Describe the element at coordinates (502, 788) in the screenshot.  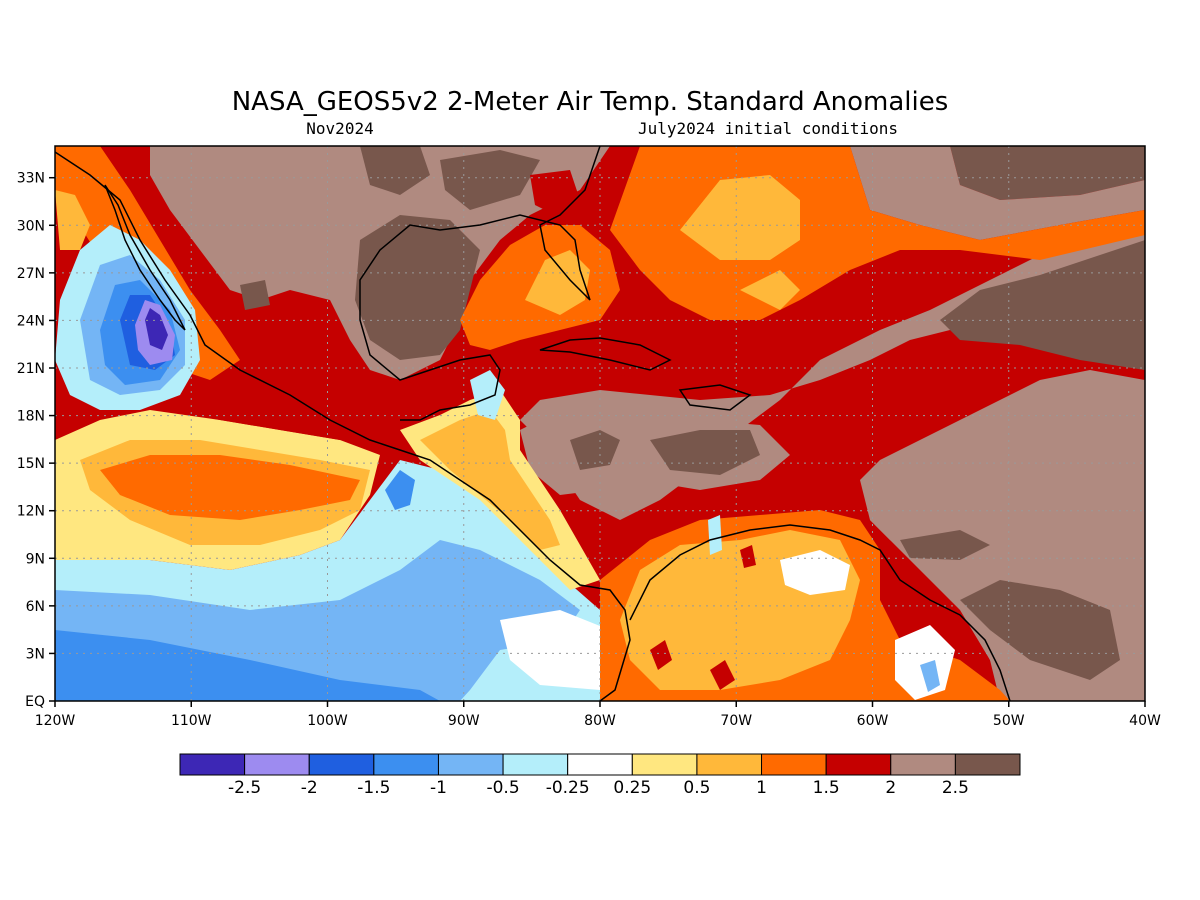
I see `colorbar-label: -0.5` at that location.